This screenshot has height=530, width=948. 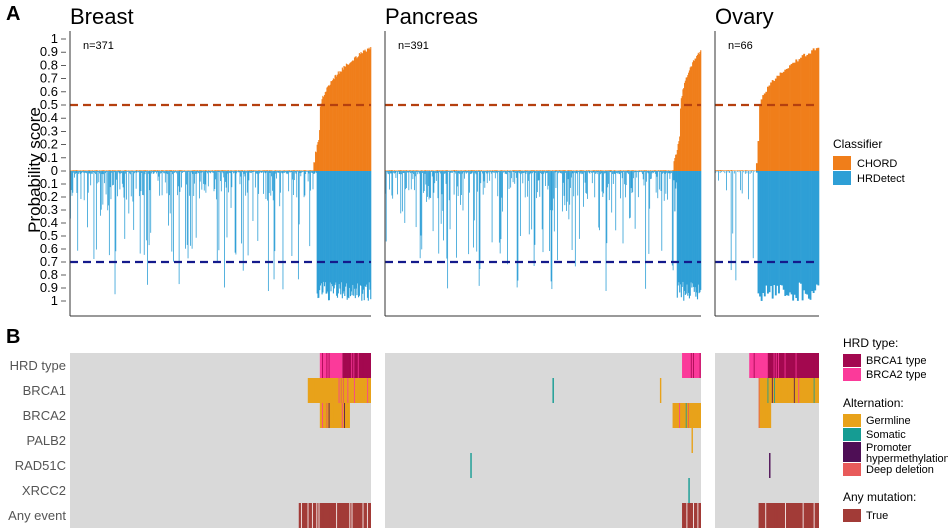 I want to click on heatmap-facet-ovary, so click(x=767, y=440).